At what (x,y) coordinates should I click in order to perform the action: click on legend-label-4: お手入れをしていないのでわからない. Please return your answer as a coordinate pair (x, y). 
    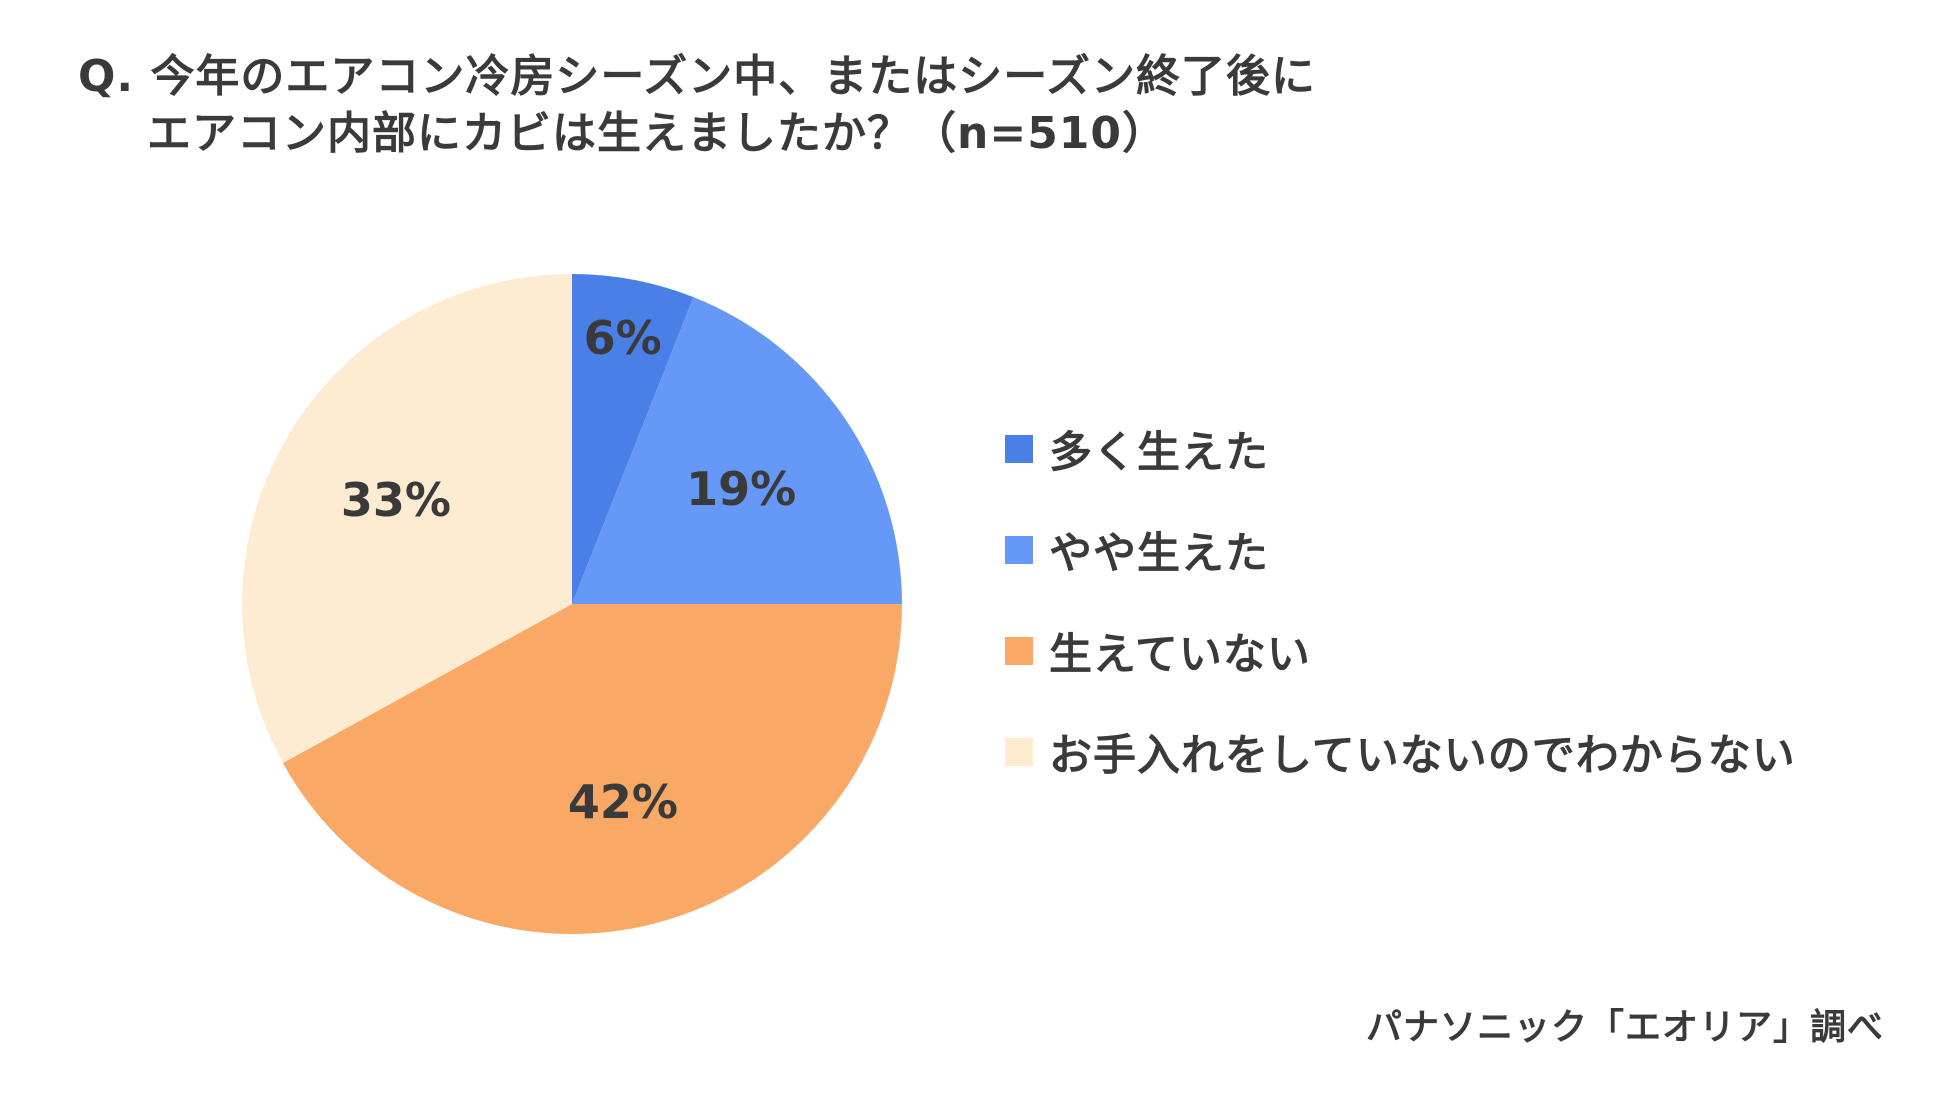
    Looking at the image, I should click on (1422, 755).